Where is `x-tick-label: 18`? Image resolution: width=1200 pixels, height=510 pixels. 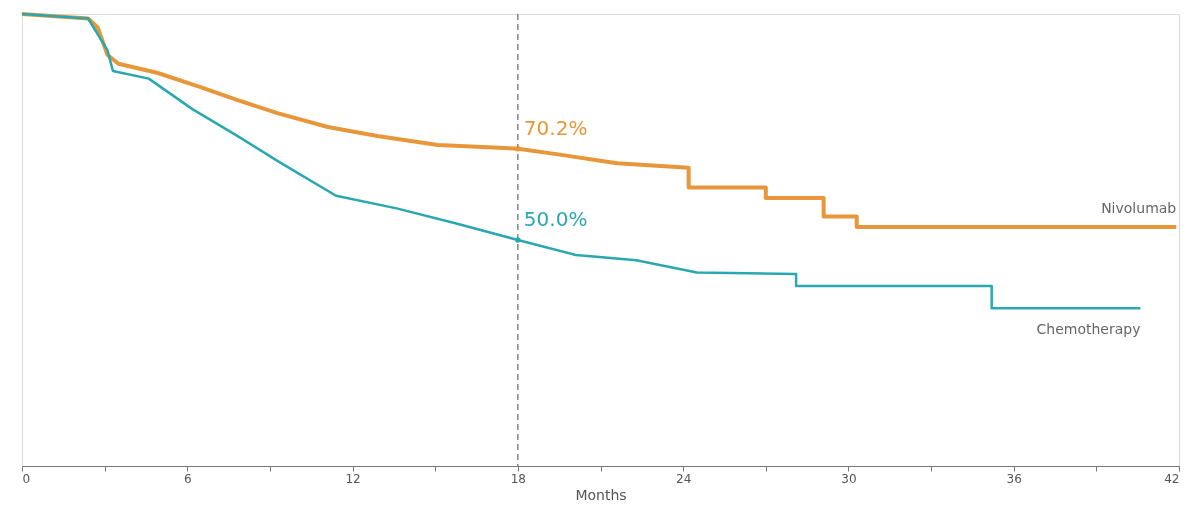 x-tick-label: 18 is located at coordinates (518, 478).